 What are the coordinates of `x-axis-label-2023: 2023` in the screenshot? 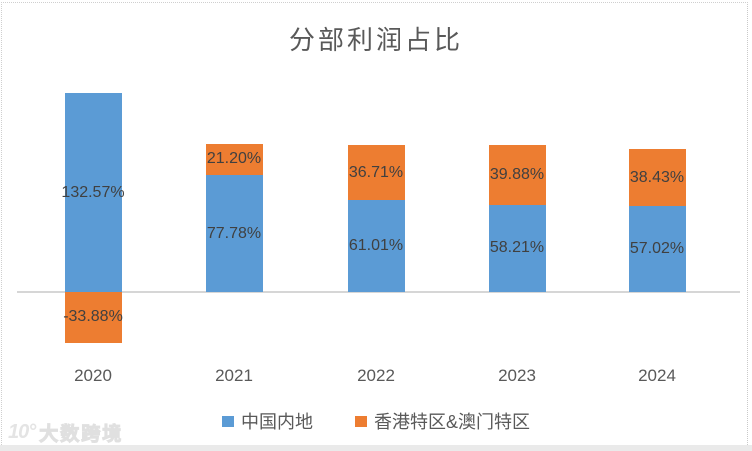 It's located at (517, 375).